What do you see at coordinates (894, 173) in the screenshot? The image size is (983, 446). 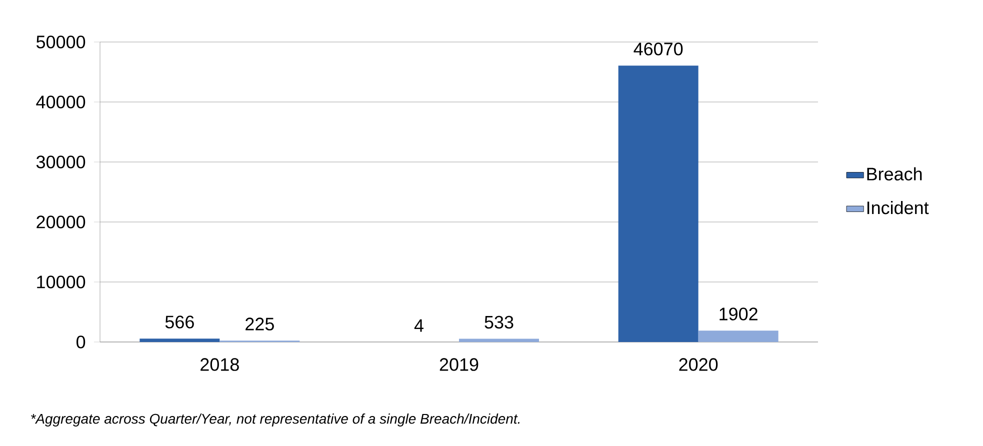 I see `legend-label: Breach` at bounding box center [894, 173].